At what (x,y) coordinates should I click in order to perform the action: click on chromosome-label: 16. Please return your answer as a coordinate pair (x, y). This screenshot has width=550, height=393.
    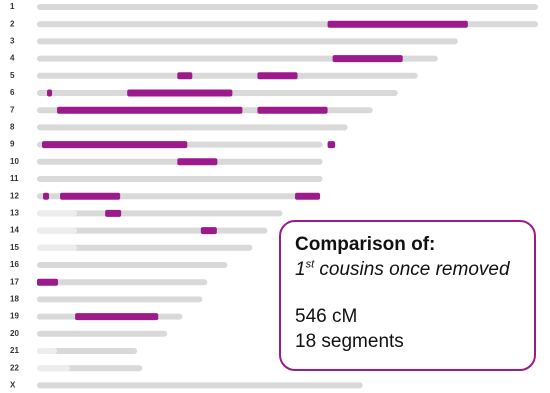
    Looking at the image, I should click on (14, 264).